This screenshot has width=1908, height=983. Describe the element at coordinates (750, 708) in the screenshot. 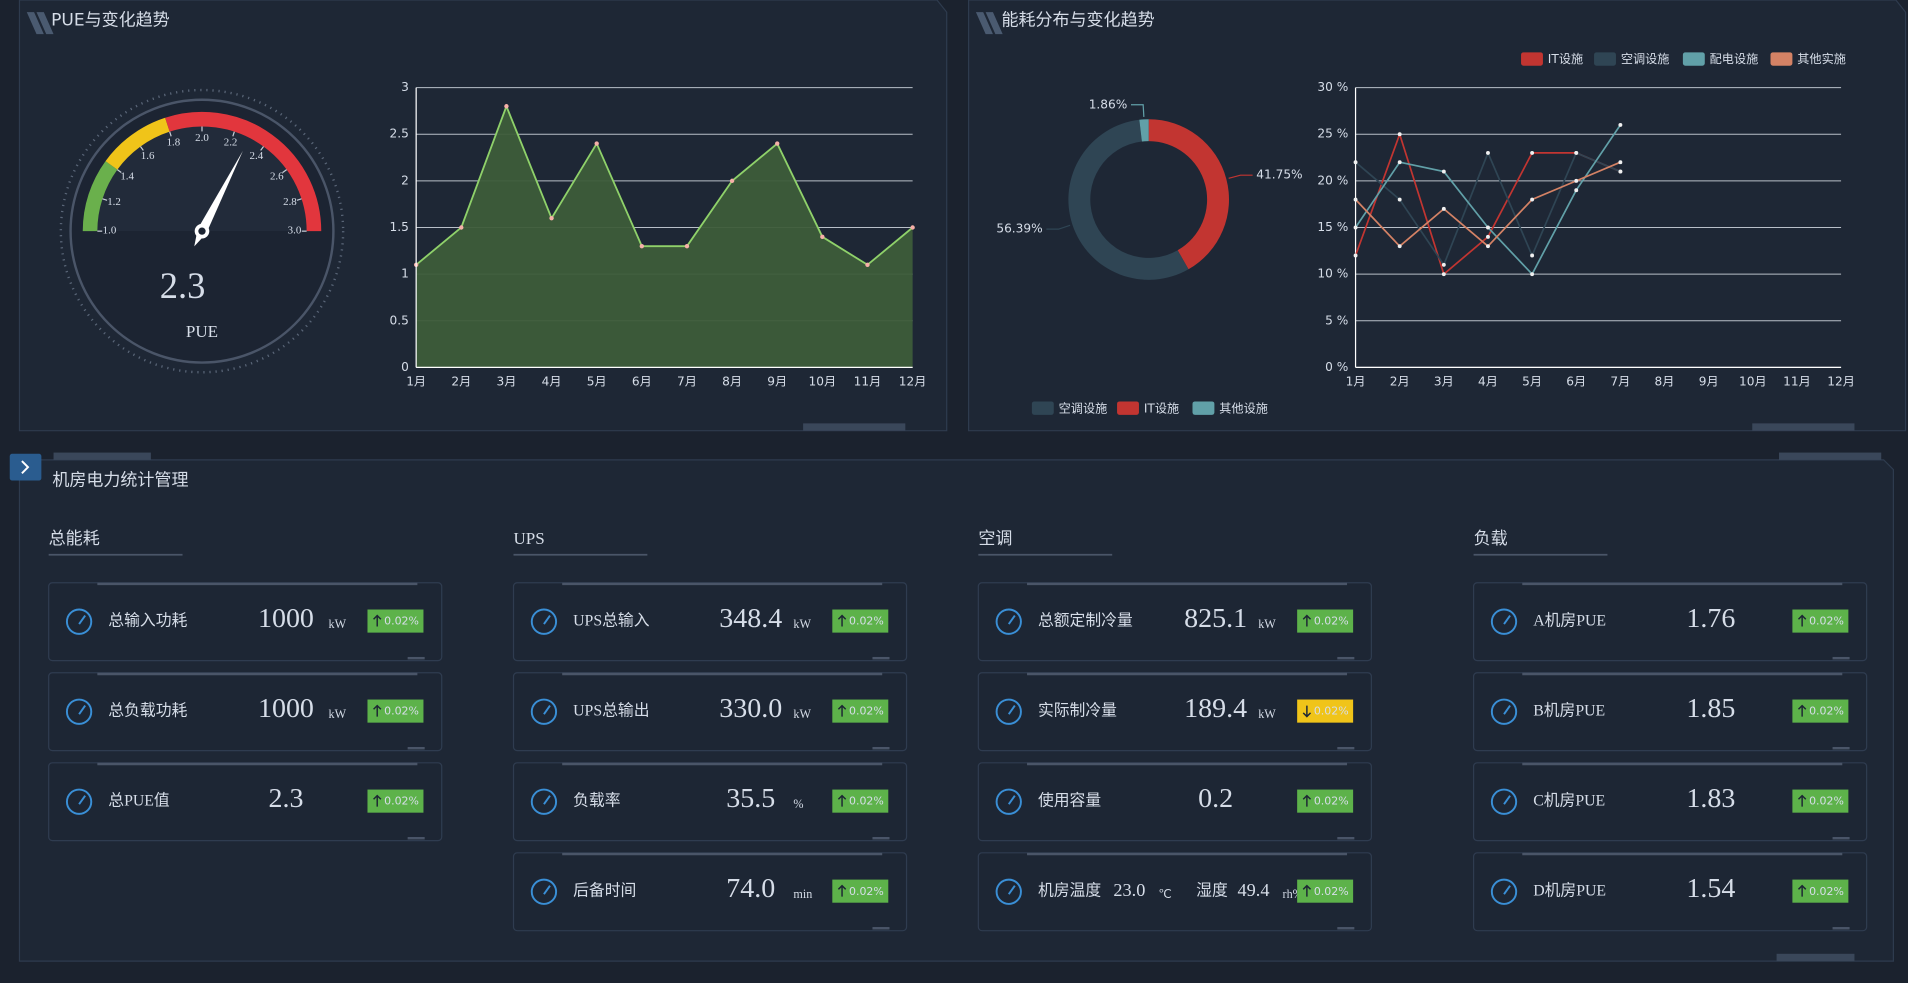

I see `stat-value: 330.0` at that location.